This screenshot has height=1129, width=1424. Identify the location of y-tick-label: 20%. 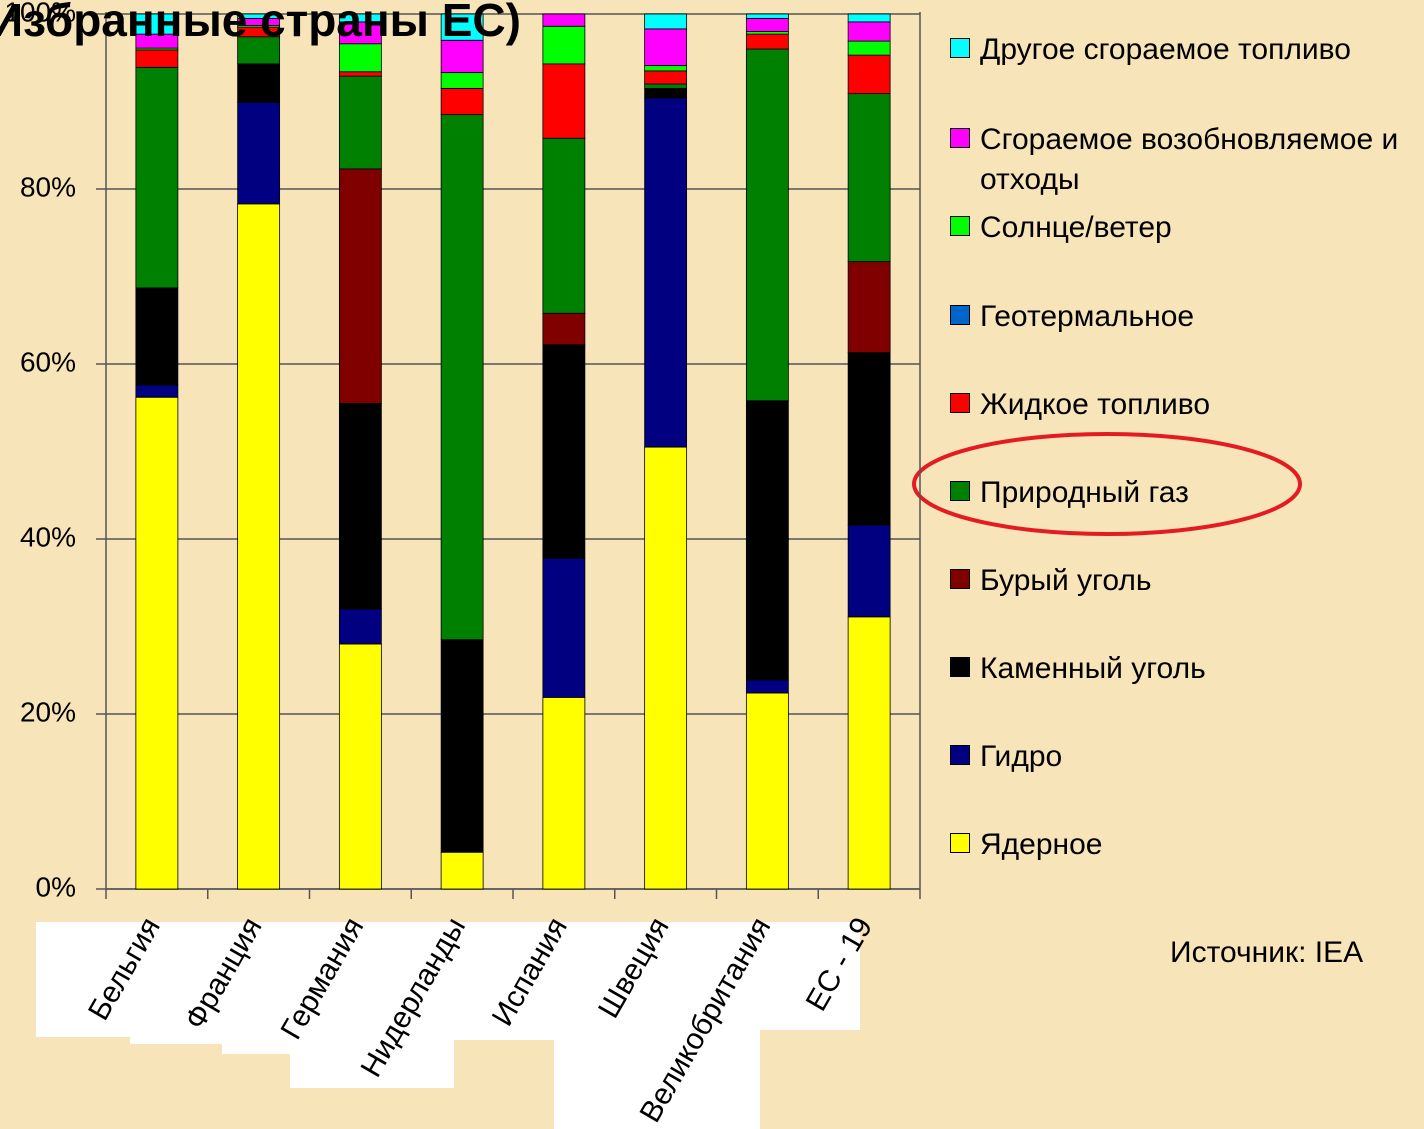
(48, 711).